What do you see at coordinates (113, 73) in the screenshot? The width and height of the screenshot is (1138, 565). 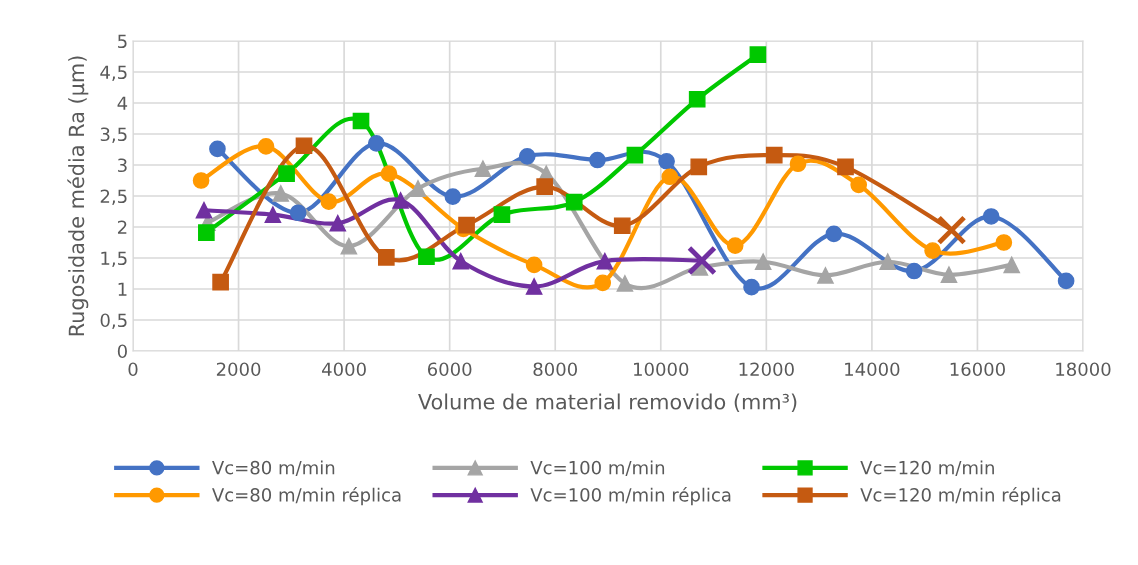 I see `y-tick-label: 4,5` at bounding box center [113, 73].